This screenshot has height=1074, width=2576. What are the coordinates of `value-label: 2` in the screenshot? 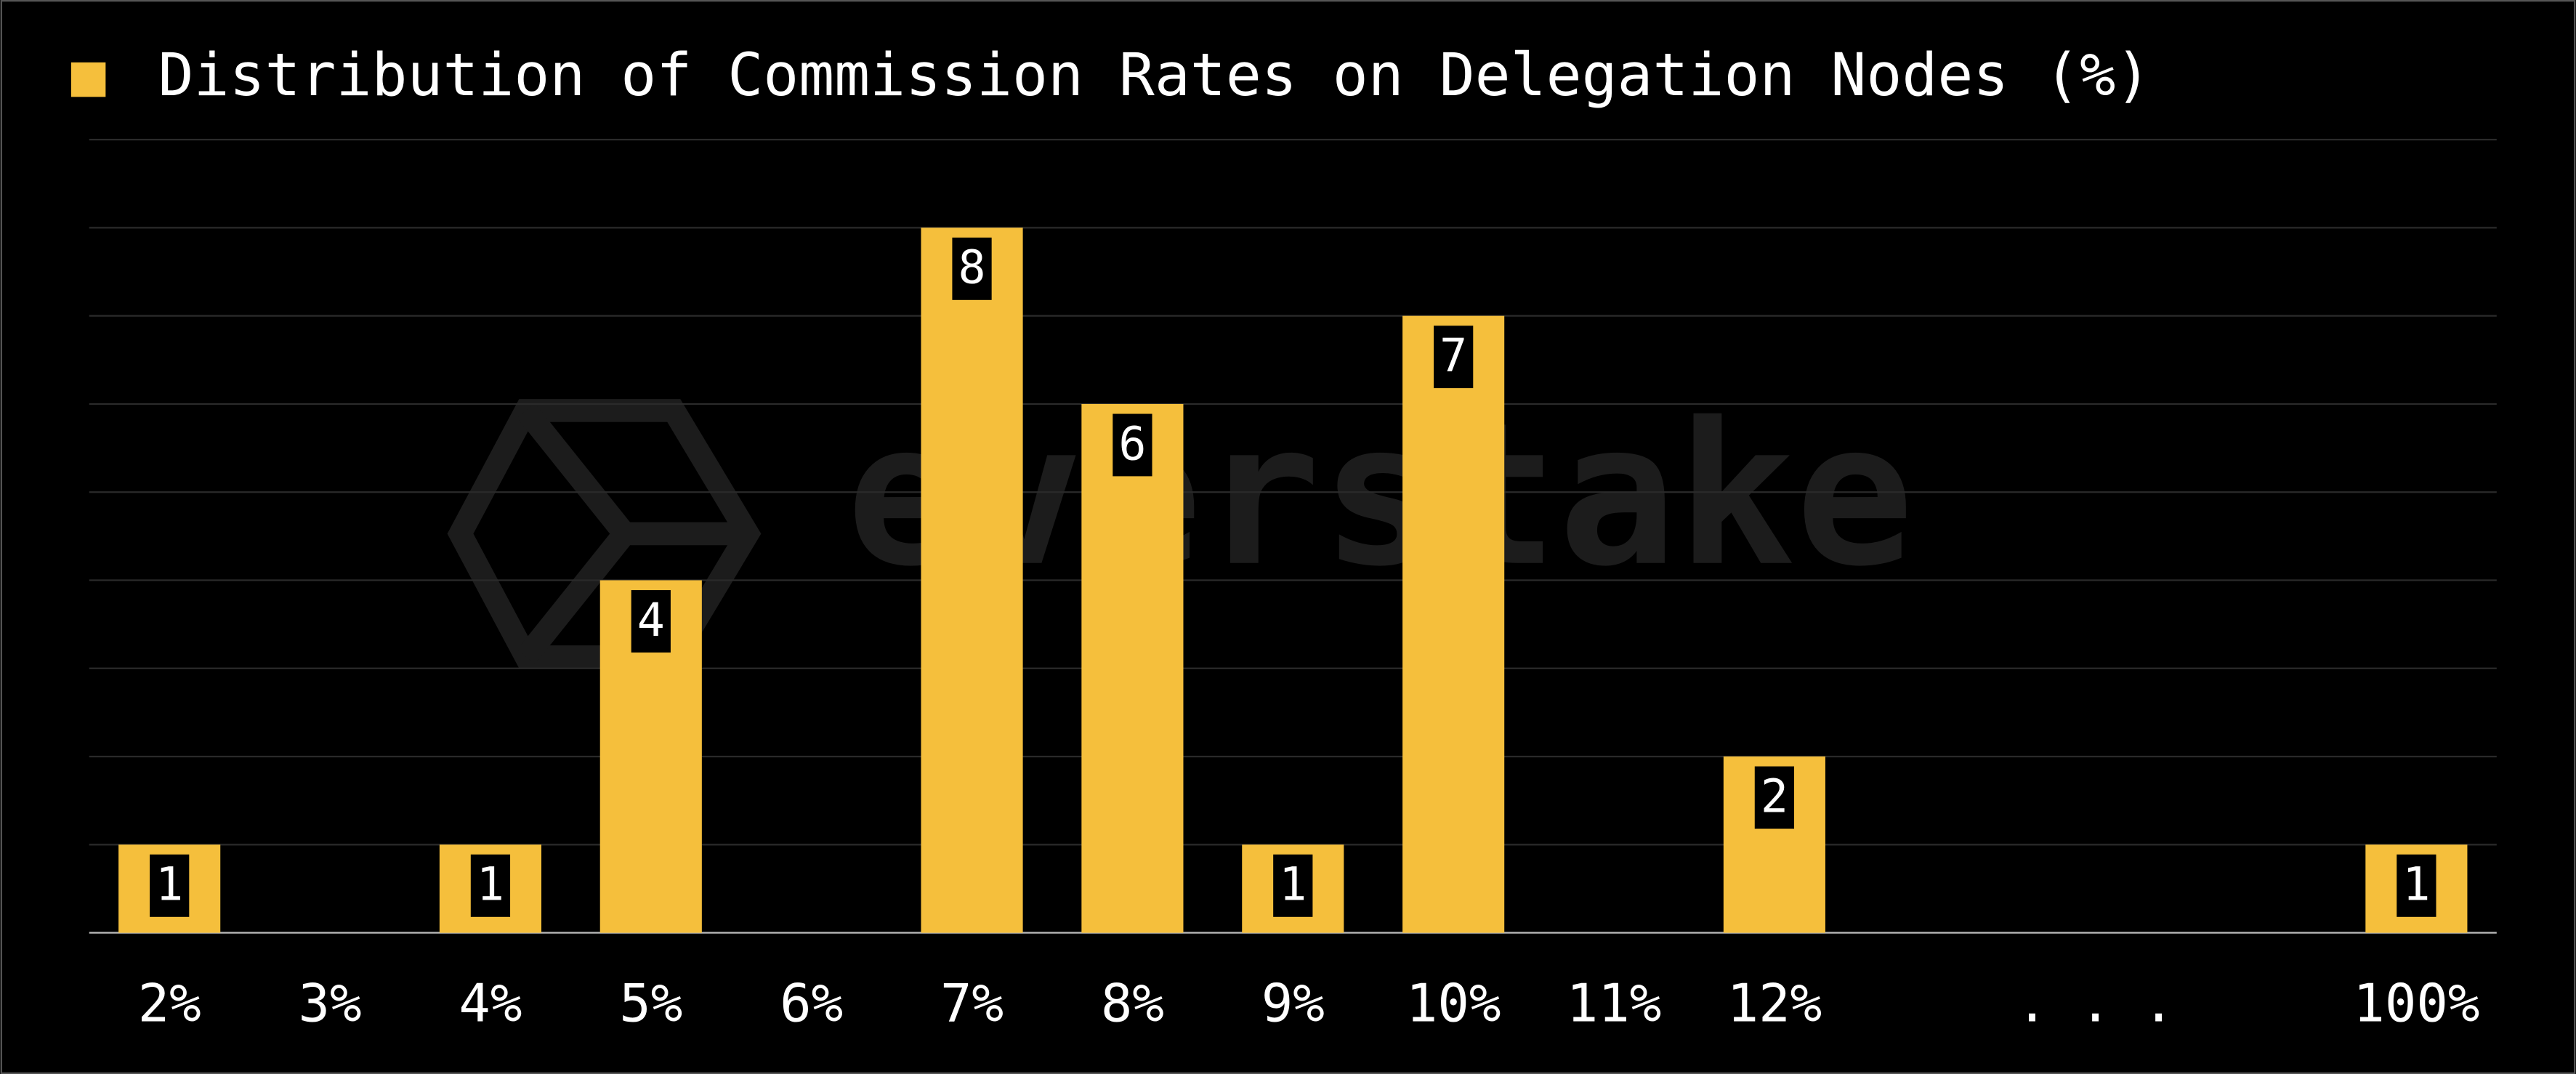 It's located at (1774, 796).